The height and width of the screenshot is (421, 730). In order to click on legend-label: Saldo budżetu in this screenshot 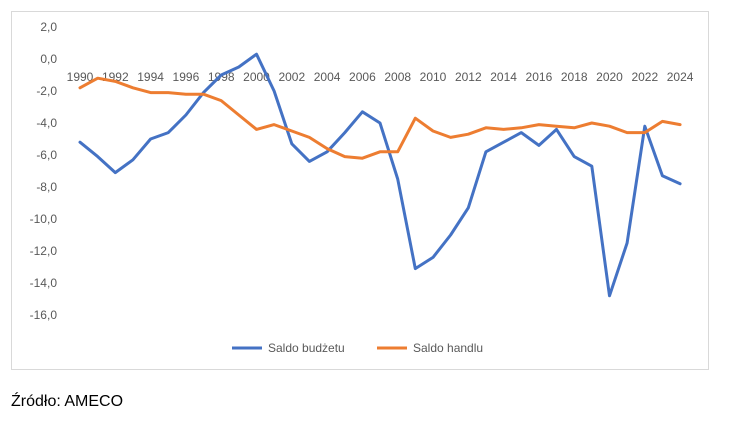, I will do `click(306, 348)`.